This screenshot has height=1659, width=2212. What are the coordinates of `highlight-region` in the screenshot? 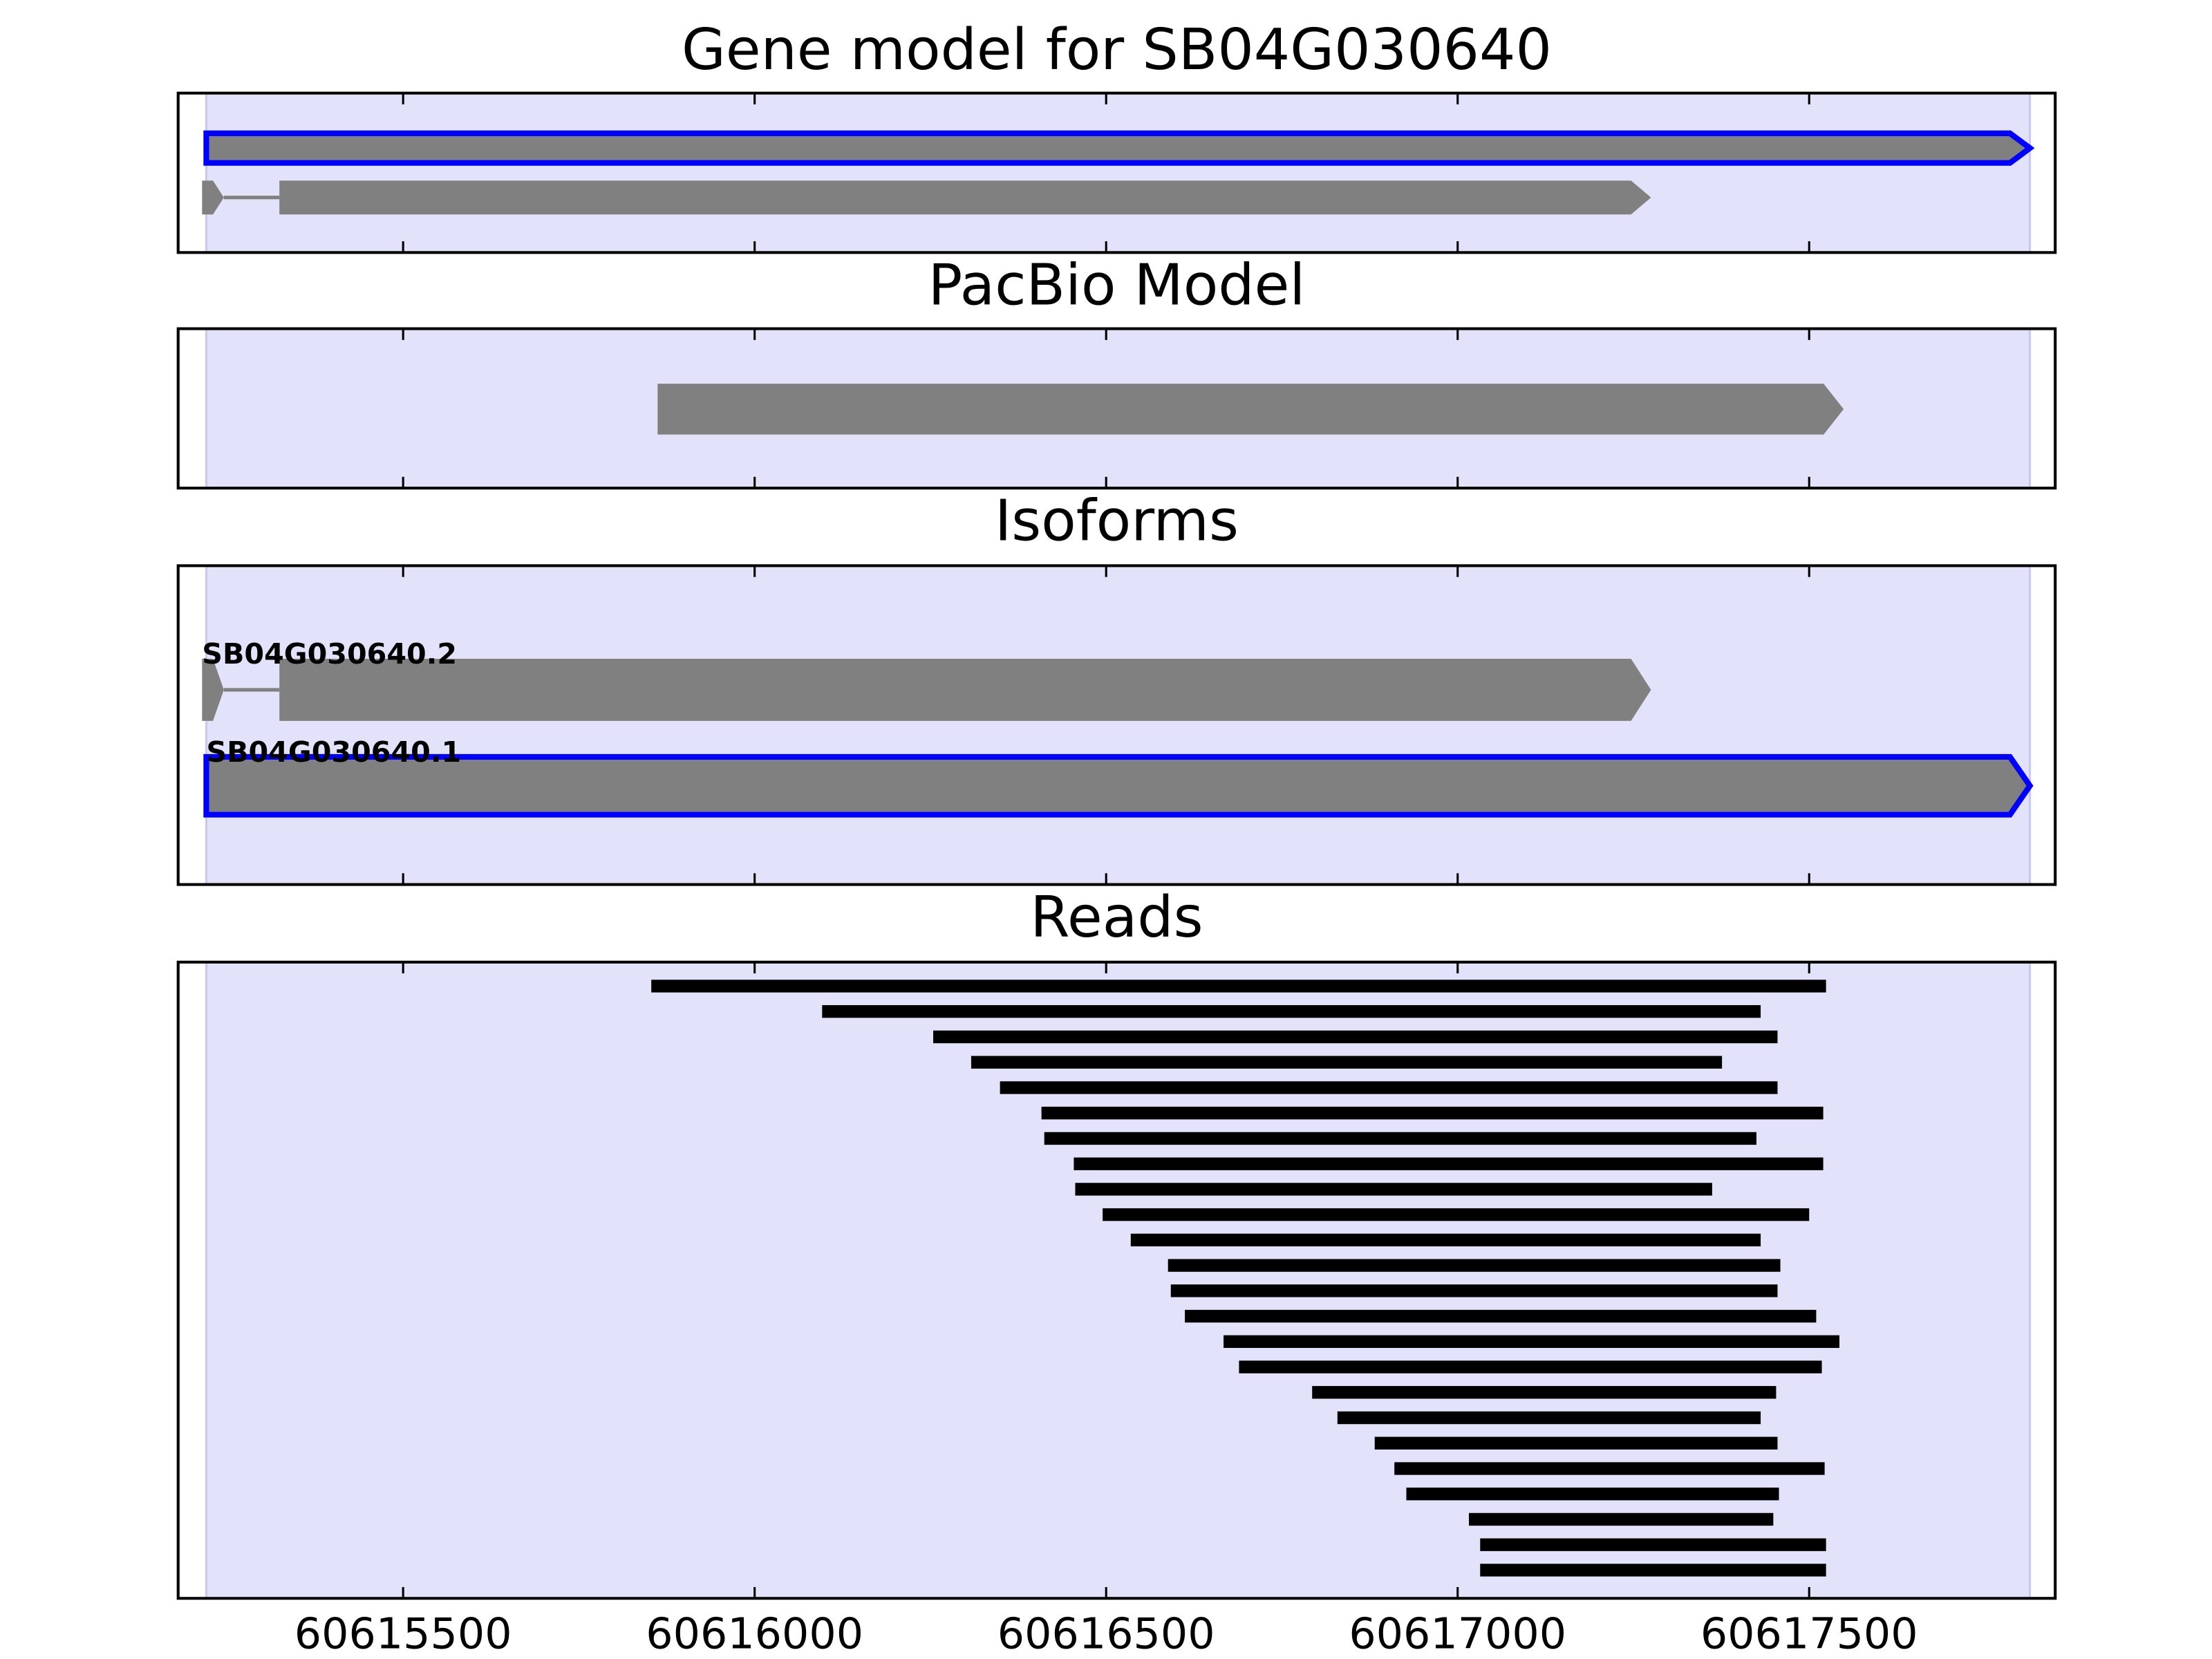 It's located at (1118, 173).